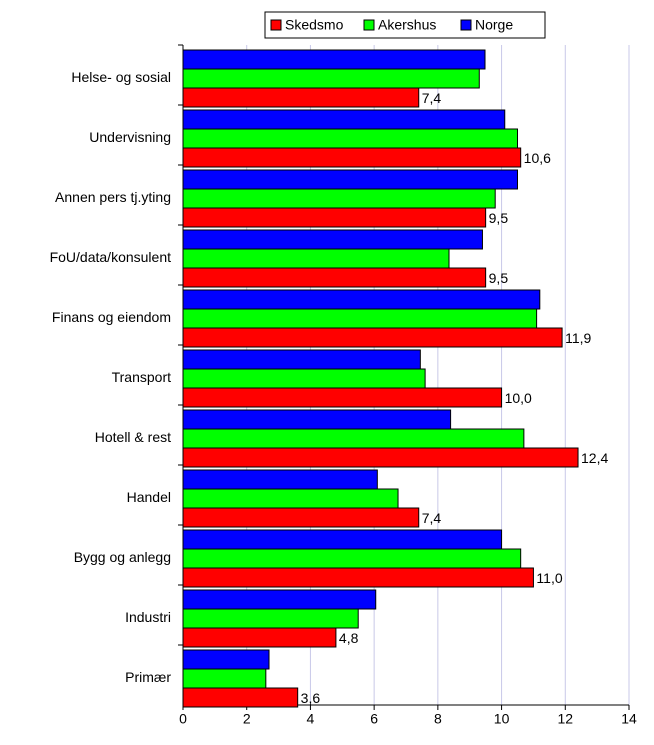 Image resolution: width=654 pixels, height=745 pixels. What do you see at coordinates (502, 719) in the screenshot?
I see `x-tick-label: 10` at bounding box center [502, 719].